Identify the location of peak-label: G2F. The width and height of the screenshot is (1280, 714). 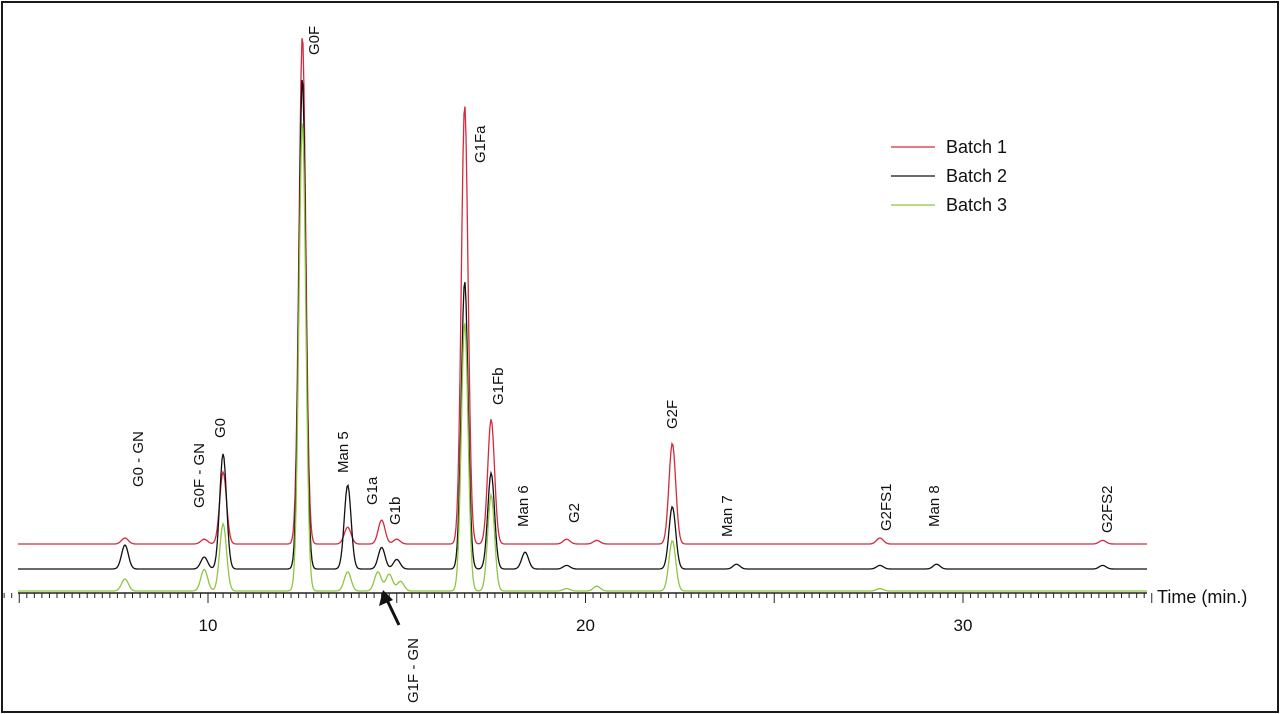
(672, 414).